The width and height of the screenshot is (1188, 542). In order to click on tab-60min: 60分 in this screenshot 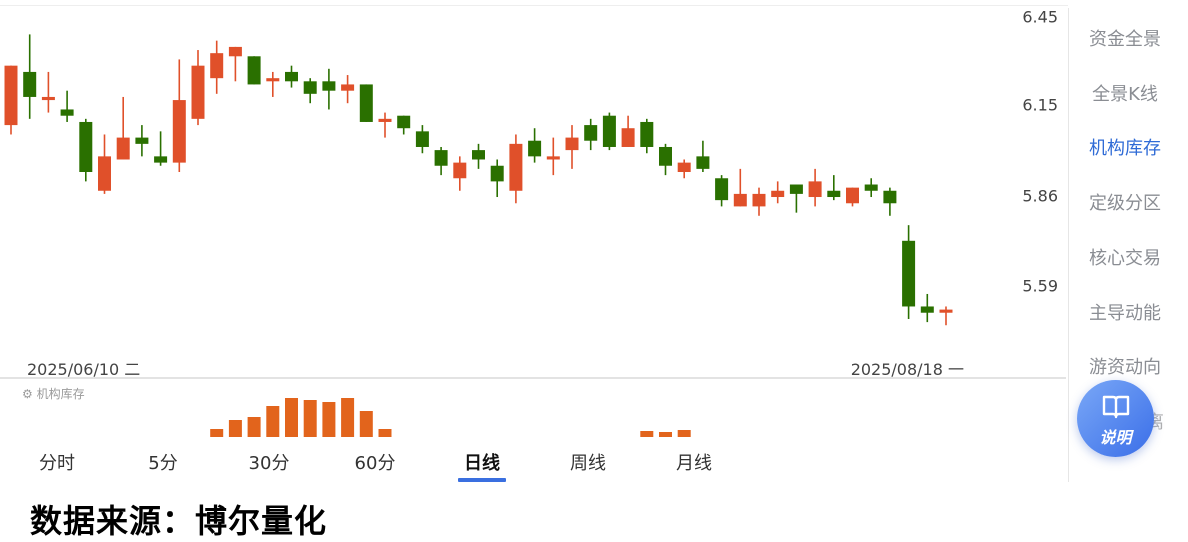, I will do `click(375, 463)`.